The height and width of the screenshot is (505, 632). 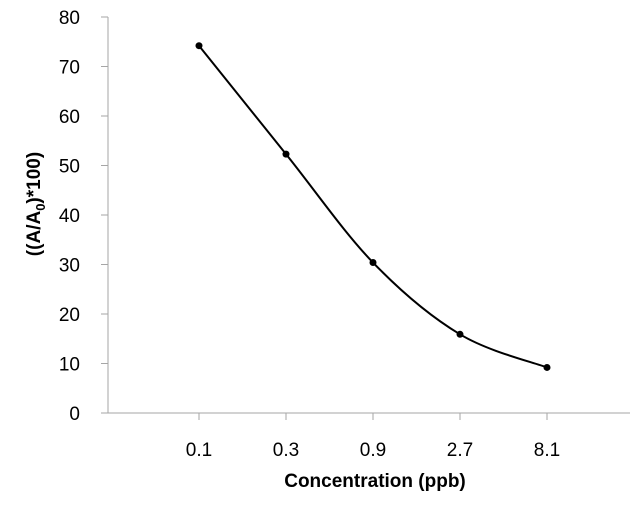 I want to click on y-tick-label: 60, so click(x=69, y=117).